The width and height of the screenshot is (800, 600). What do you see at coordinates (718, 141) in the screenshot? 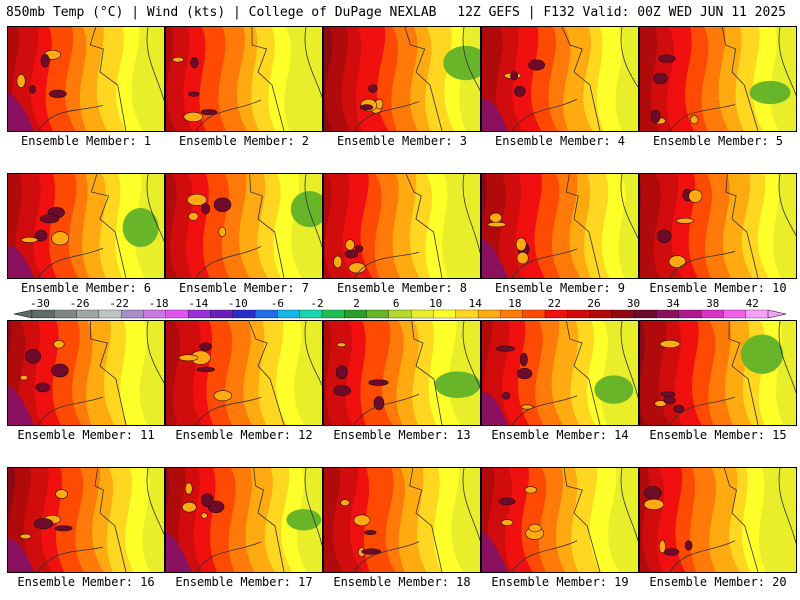
I see `ensemble-member-label: Ensemble Member: 5` at bounding box center [718, 141].